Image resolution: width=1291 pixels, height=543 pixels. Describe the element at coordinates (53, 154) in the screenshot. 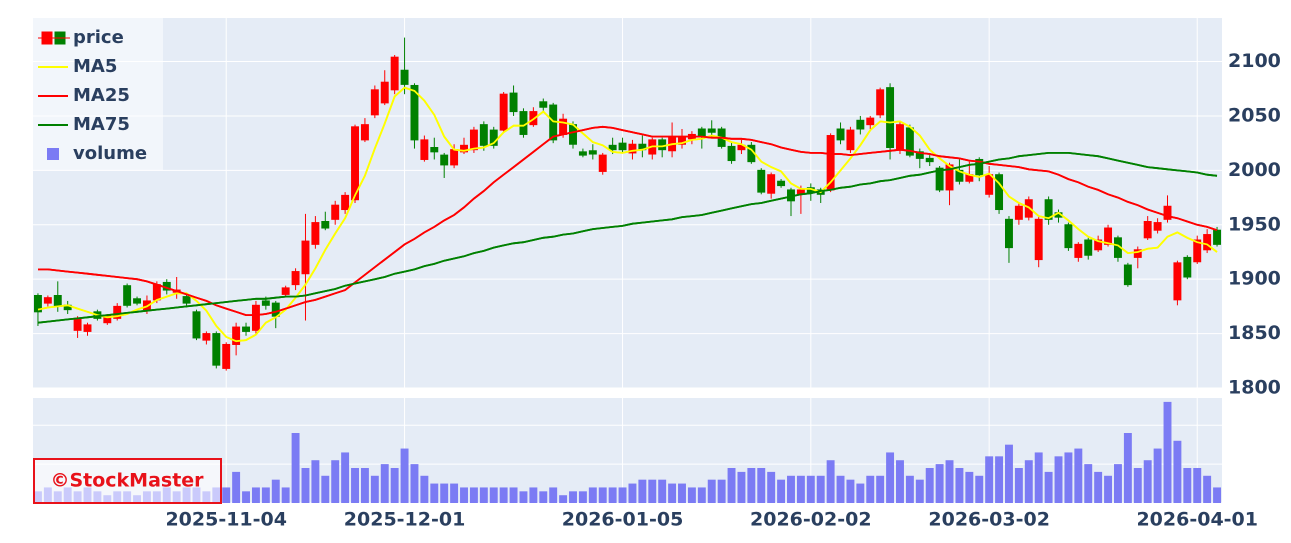

I see `legend-icon` at that location.